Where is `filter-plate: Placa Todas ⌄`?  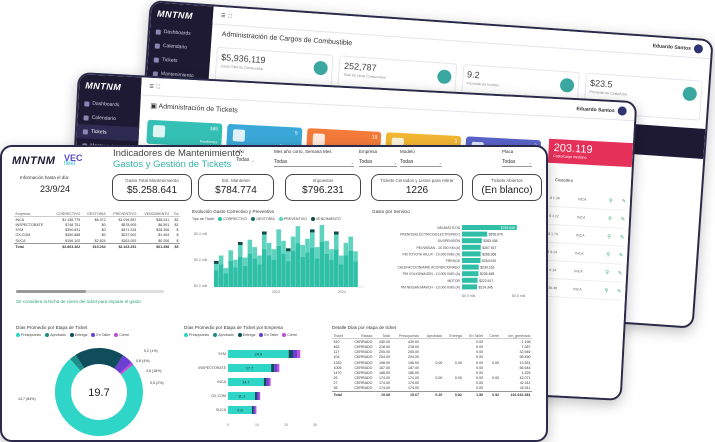 filter-plate: Placa Todas ⌄ is located at coordinates (517, 158).